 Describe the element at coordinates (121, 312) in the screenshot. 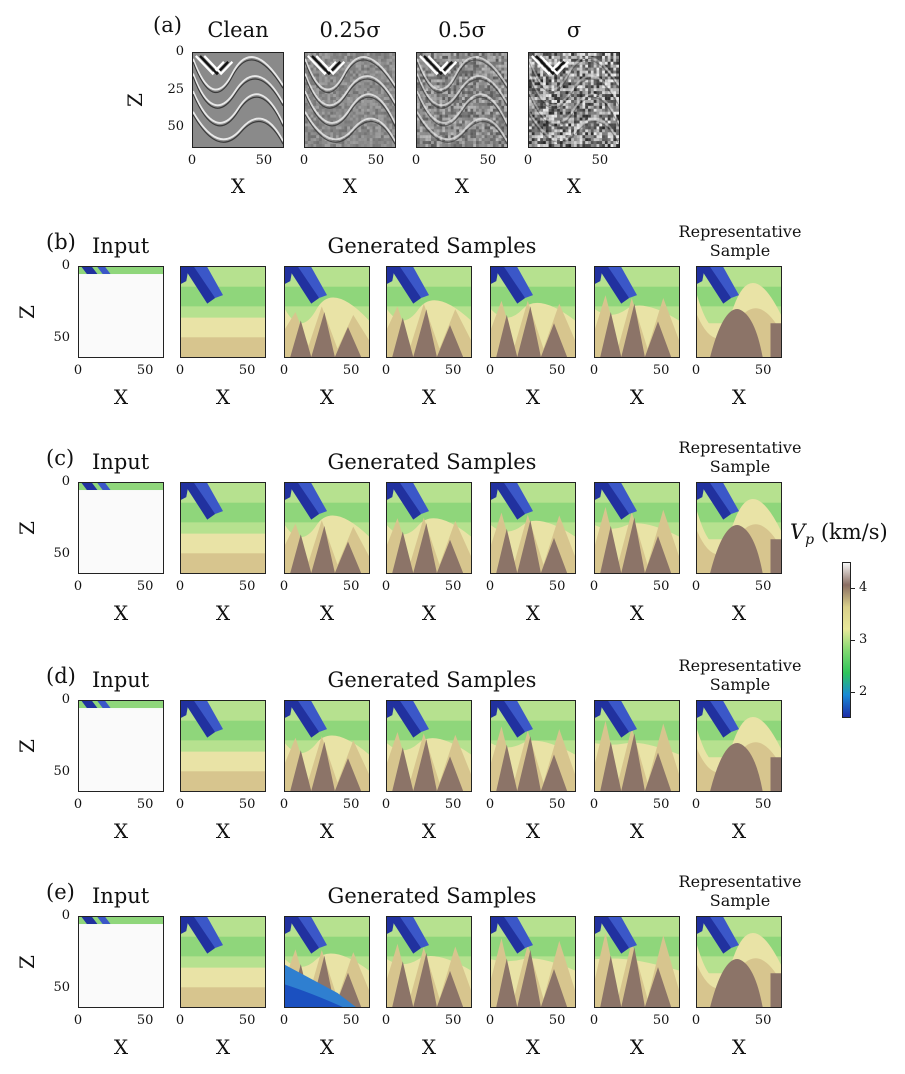

I see `row-0-input-panel` at that location.